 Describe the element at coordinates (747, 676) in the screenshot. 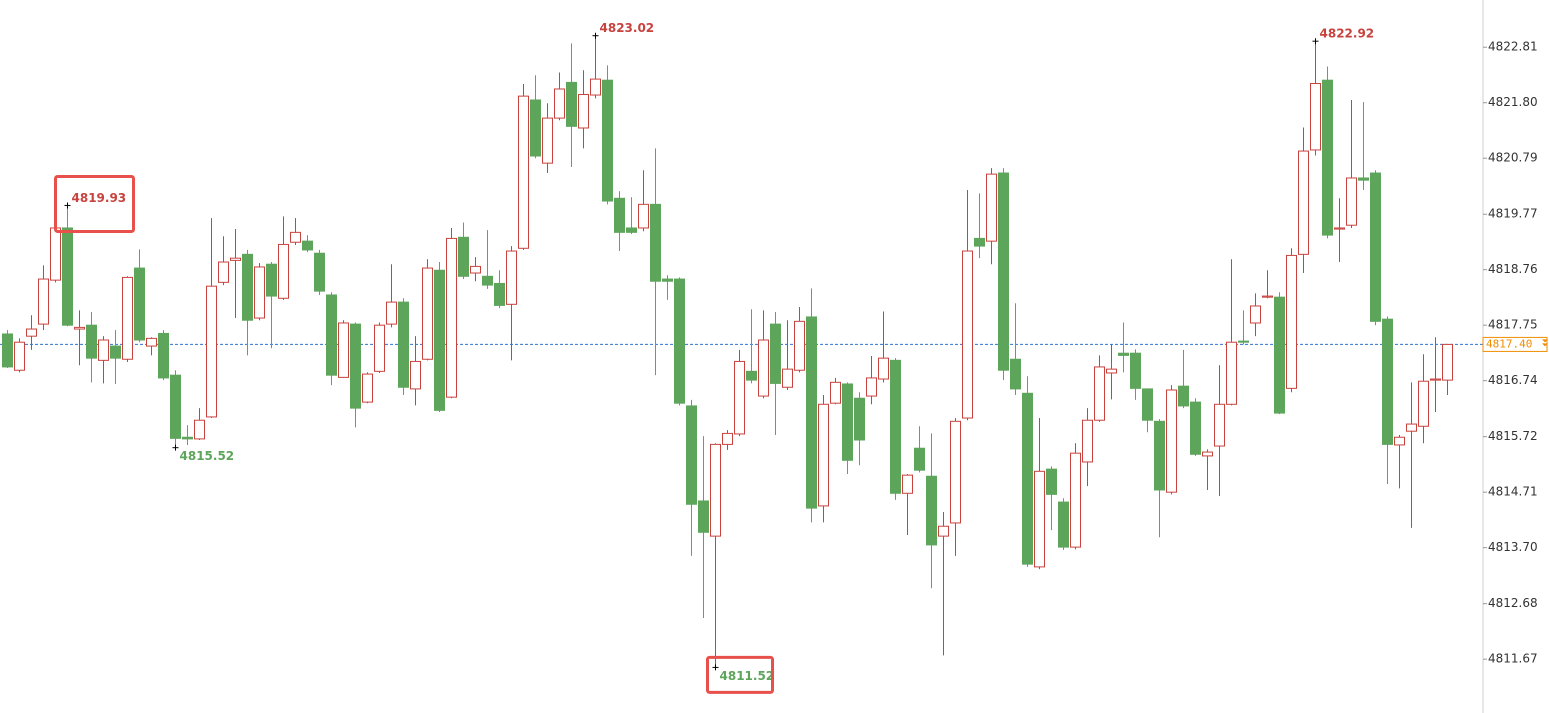

I see `extreme-label: 4811.52` at that location.